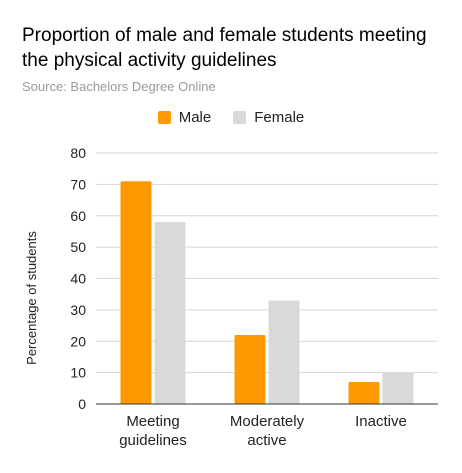 The image size is (462, 473). What do you see at coordinates (279, 117) in the screenshot?
I see `legend-label-female: Female` at bounding box center [279, 117].